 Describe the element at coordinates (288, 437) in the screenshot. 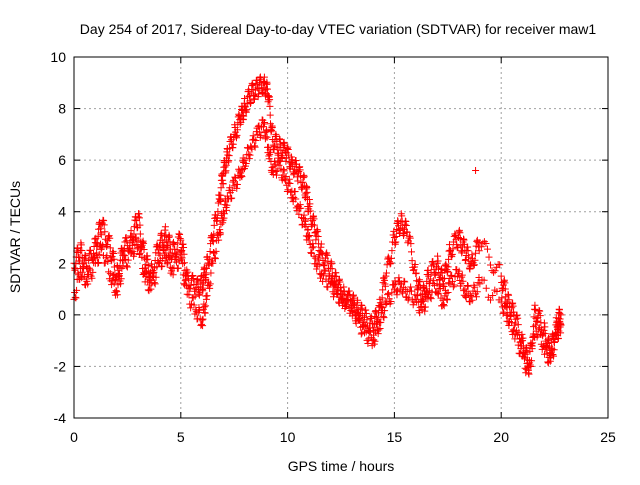

I see `x-tick-label: 10` at that location.